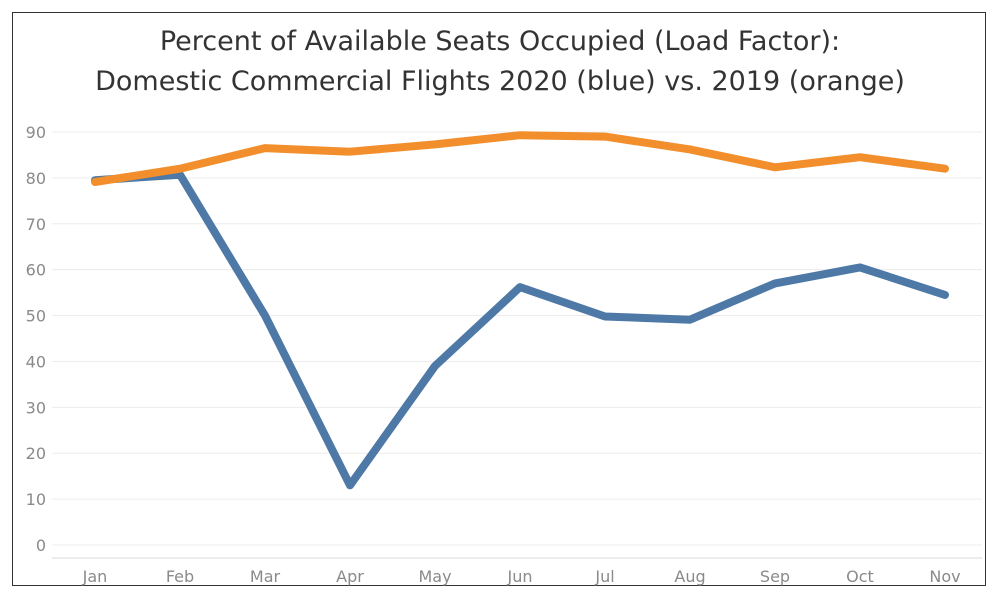  I want to click on x-tick-label-feb: Feb, so click(180, 576).